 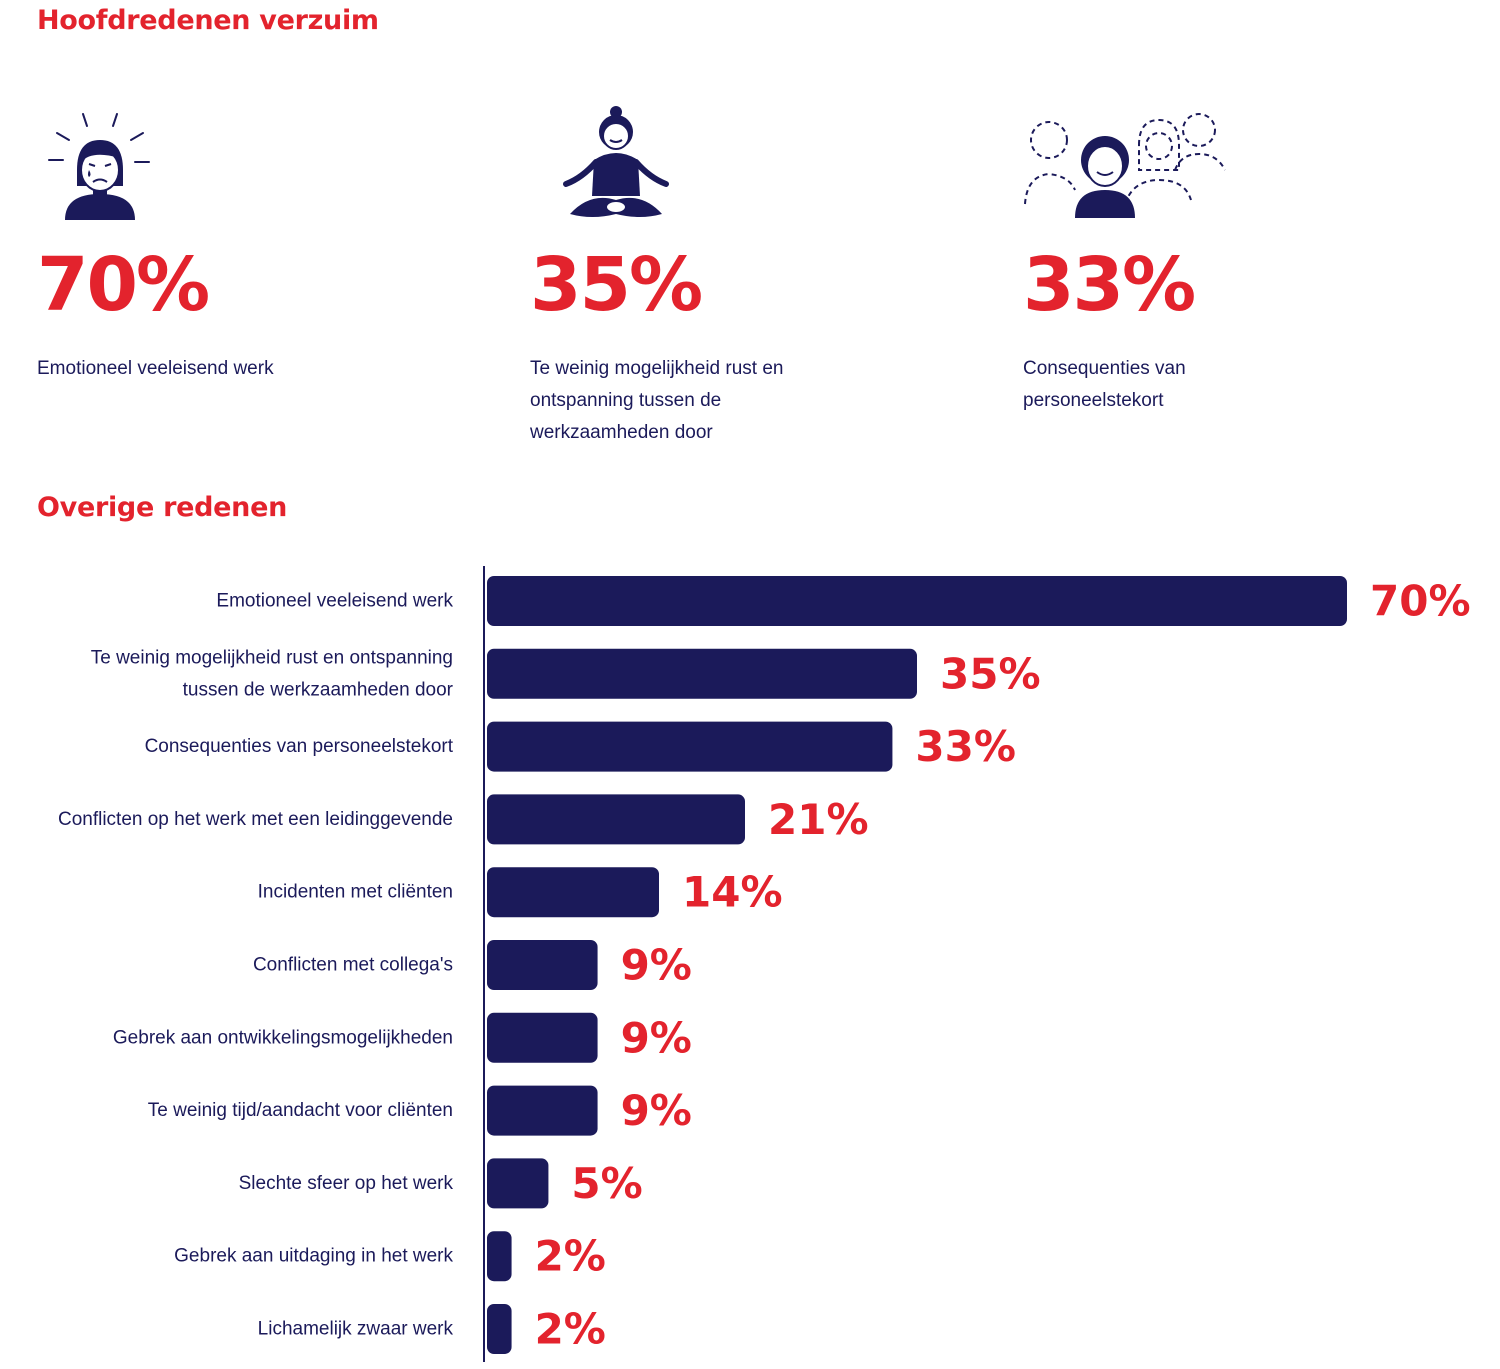 What do you see at coordinates (299, 746) in the screenshot?
I see `category-label: Consequenties van personeelstekort` at bounding box center [299, 746].